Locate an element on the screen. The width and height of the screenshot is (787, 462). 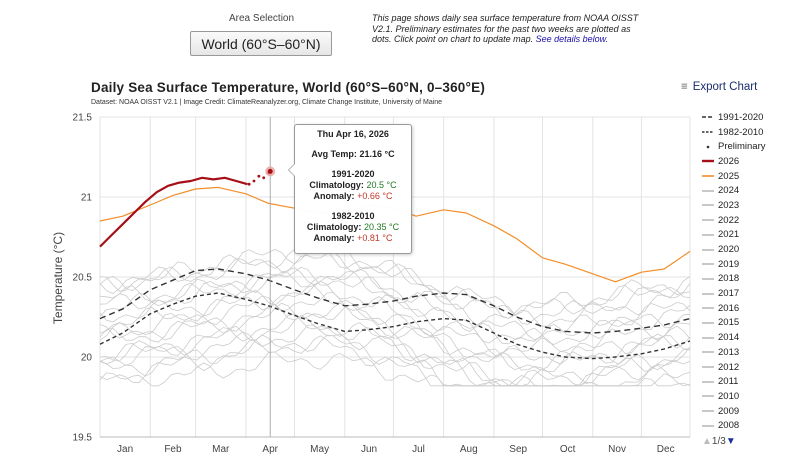
legend-item-1991-2020: 1991-2020 is located at coordinates (744, 117).